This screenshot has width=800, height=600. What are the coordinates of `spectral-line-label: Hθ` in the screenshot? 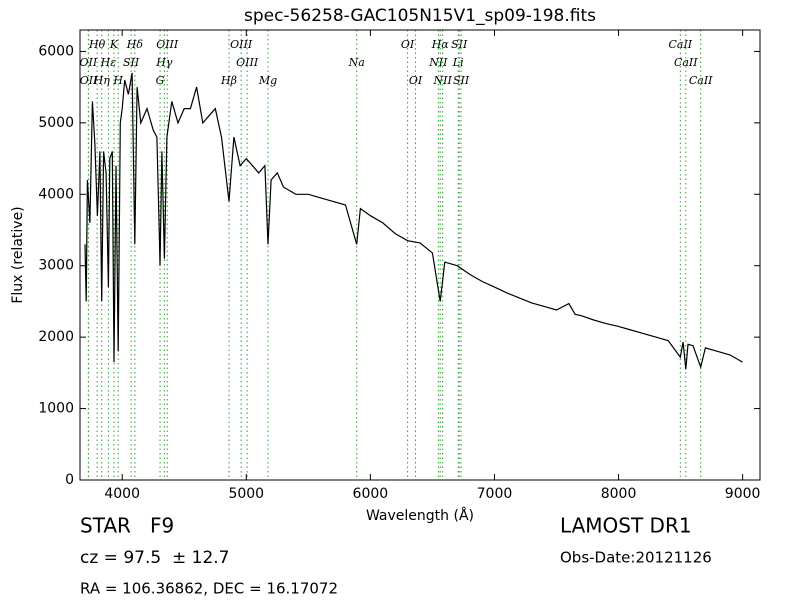 It's located at (97, 44).